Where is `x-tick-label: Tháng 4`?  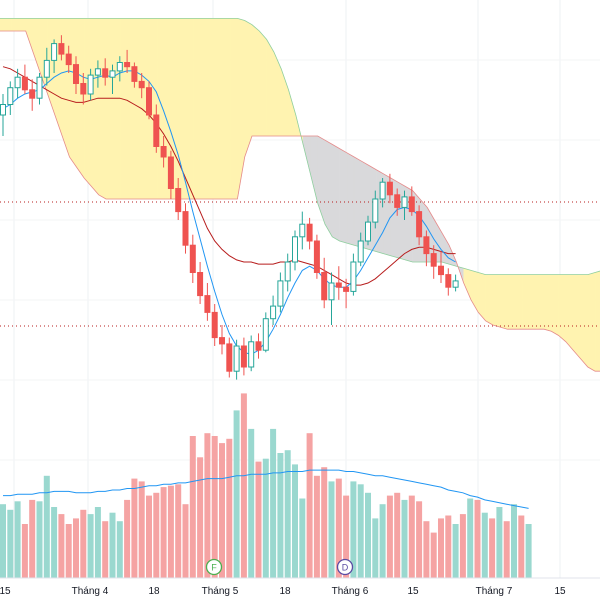 x-tick-label: Tháng 4 is located at coordinates (90, 591).